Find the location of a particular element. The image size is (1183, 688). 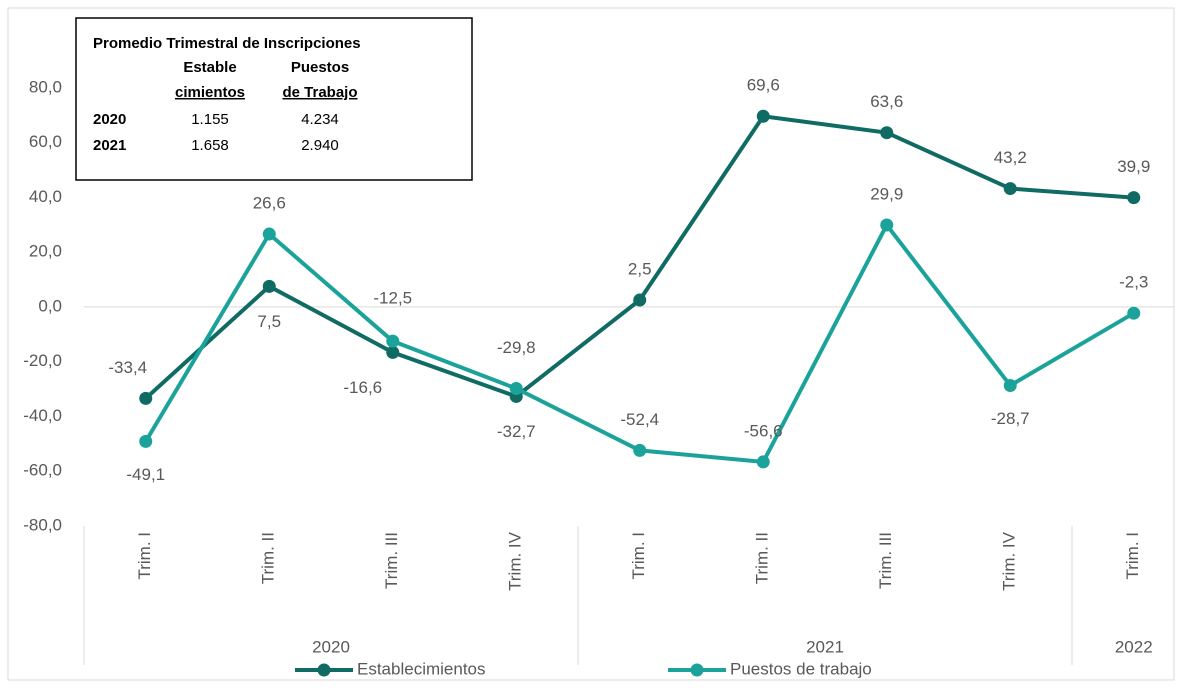

data-label: 63,6 is located at coordinates (886, 101).